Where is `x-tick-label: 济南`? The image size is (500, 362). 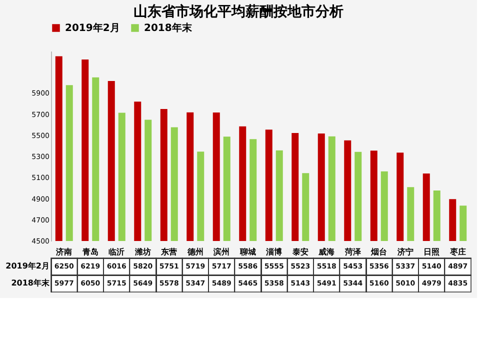 x-tick-label: 济南 is located at coordinates (63, 251).